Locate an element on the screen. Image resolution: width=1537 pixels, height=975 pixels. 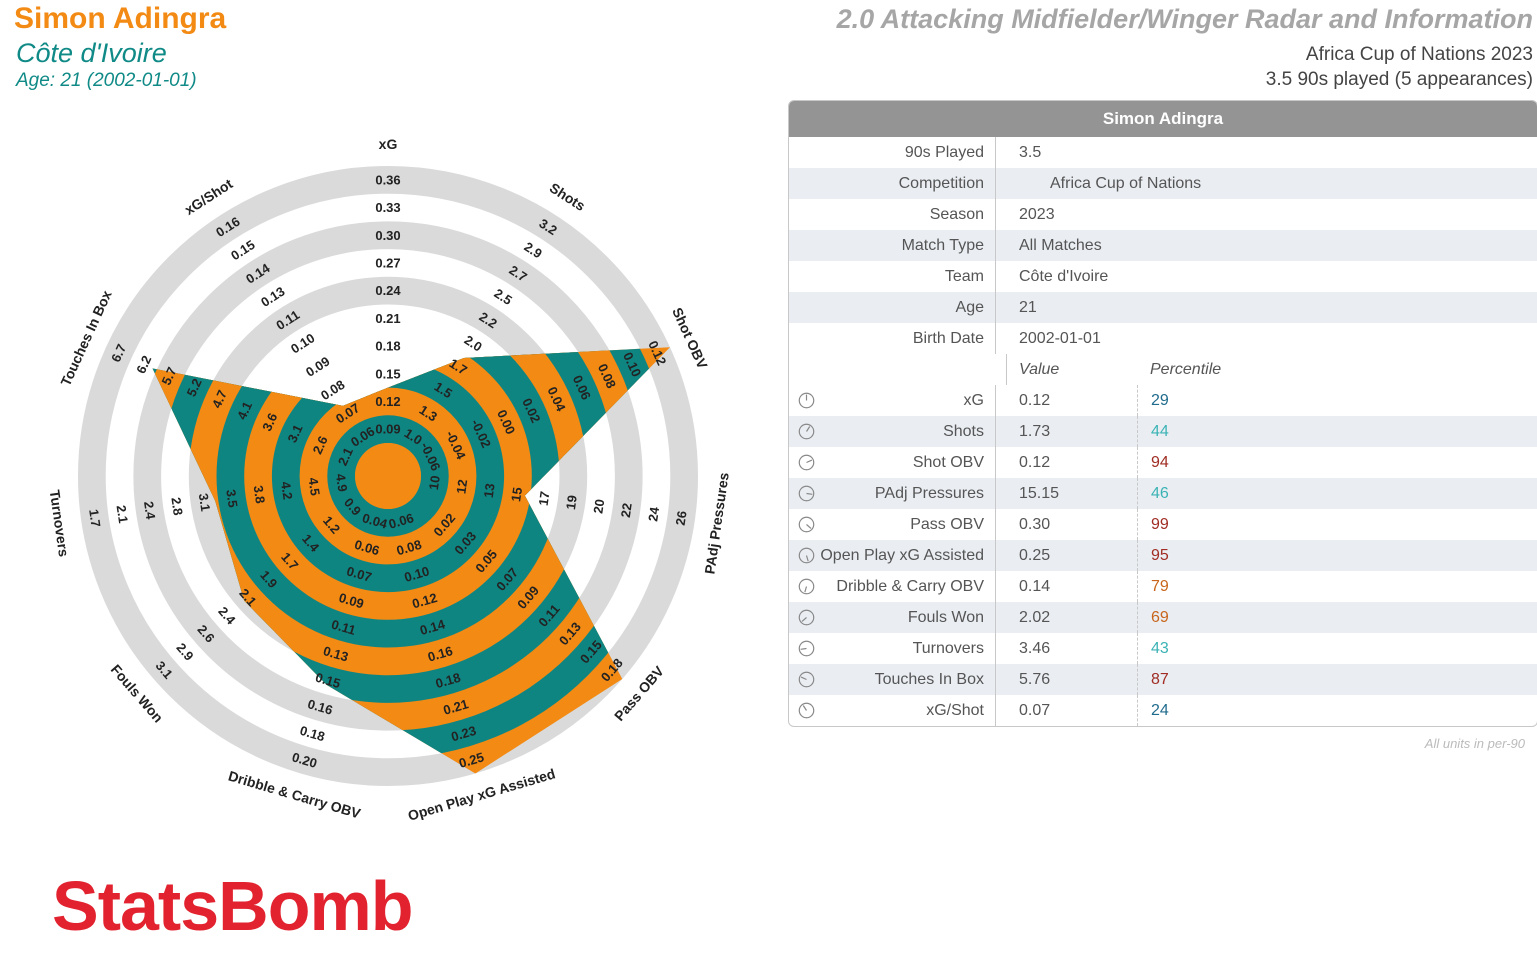
info-row-label: Age is located at coordinates (892, 307).